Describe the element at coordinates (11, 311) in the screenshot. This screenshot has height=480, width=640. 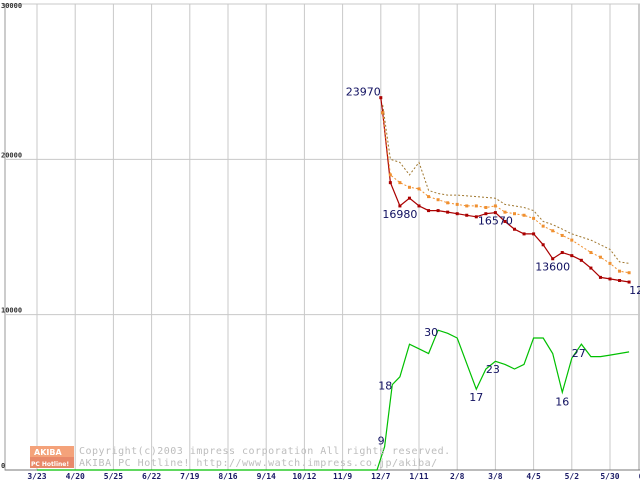
I see `y-tick-label: 10000` at that location.